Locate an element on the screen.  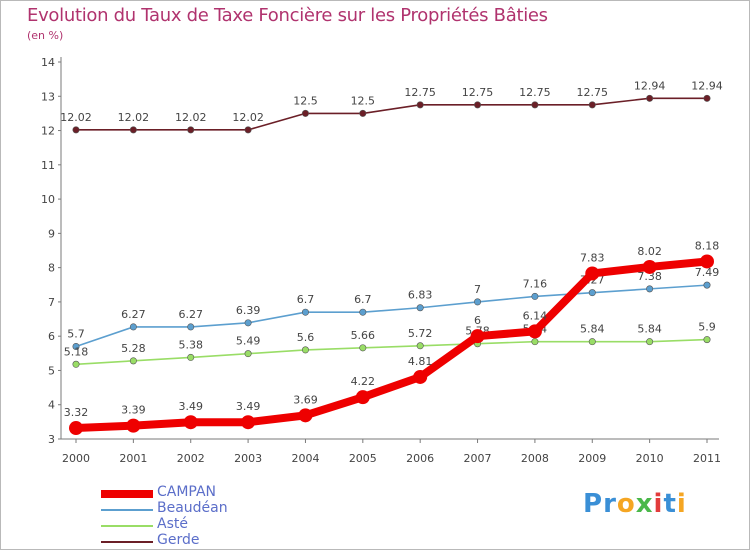
x-tick-label: 2000 is located at coordinates (76, 458).